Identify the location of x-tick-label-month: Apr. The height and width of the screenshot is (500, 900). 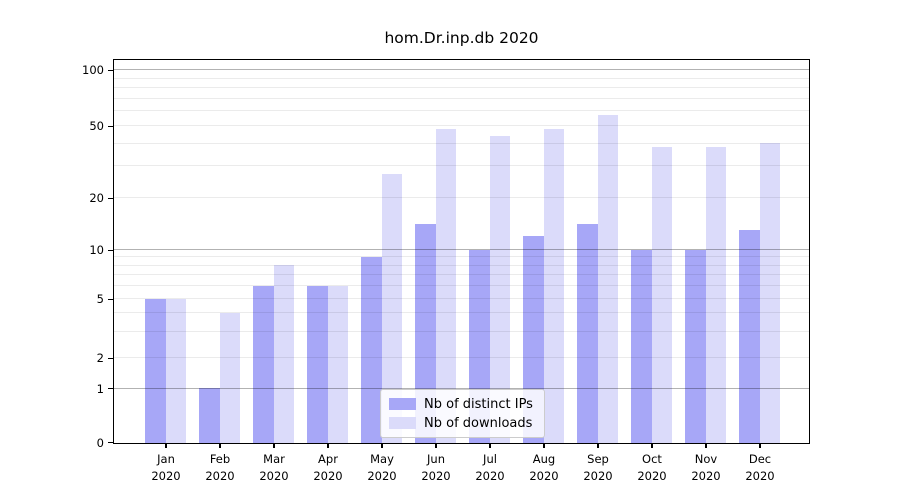
(328, 459).